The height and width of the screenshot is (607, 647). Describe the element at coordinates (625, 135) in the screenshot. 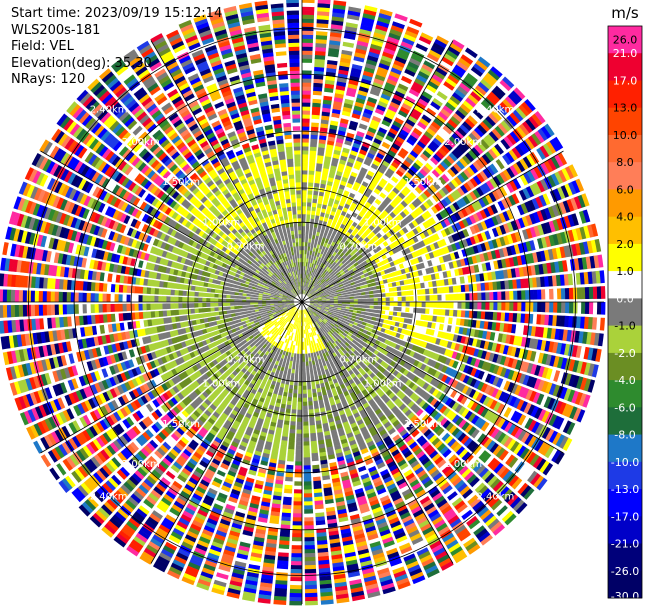

I see `colorbar-tick-label: 10.0` at that location.